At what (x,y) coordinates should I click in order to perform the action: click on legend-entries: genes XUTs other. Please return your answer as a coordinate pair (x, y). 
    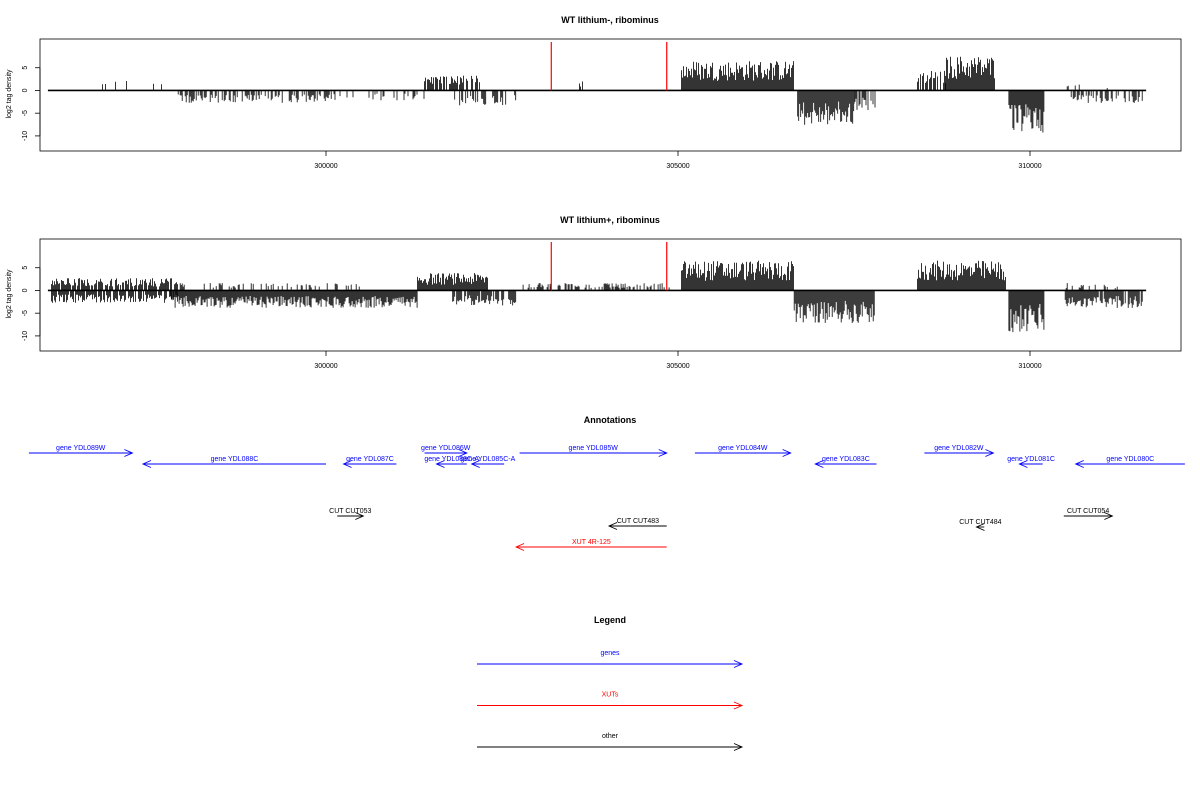
    Looking at the image, I should click on (610, 700).